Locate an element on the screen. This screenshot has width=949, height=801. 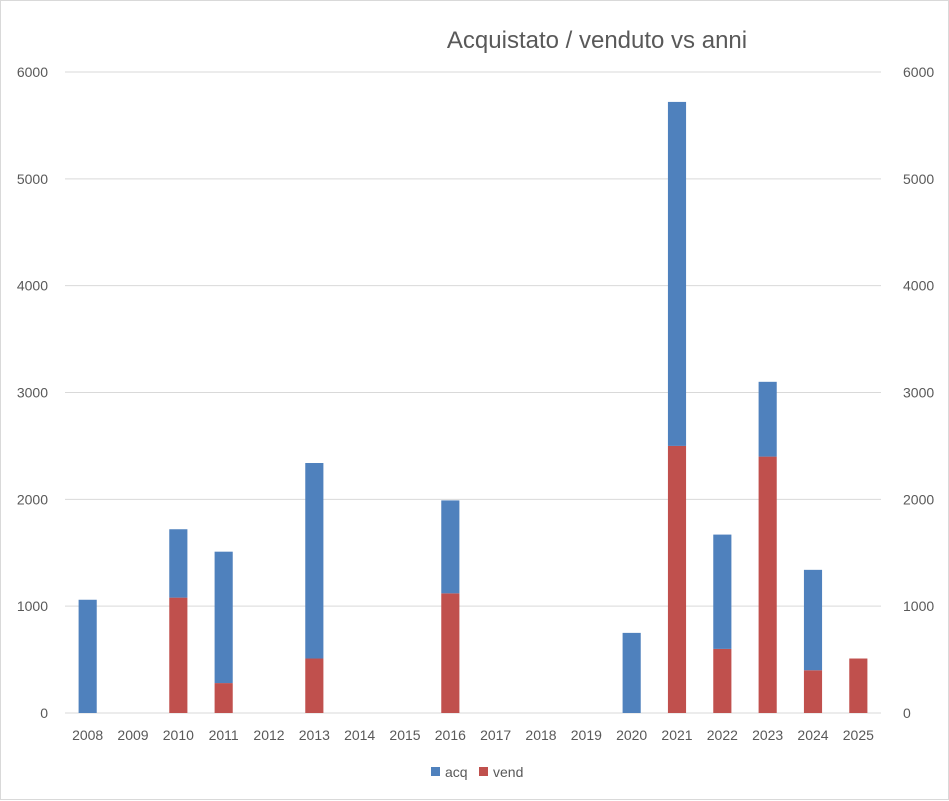
y-tick-label-right: 5000 is located at coordinates (918, 179).